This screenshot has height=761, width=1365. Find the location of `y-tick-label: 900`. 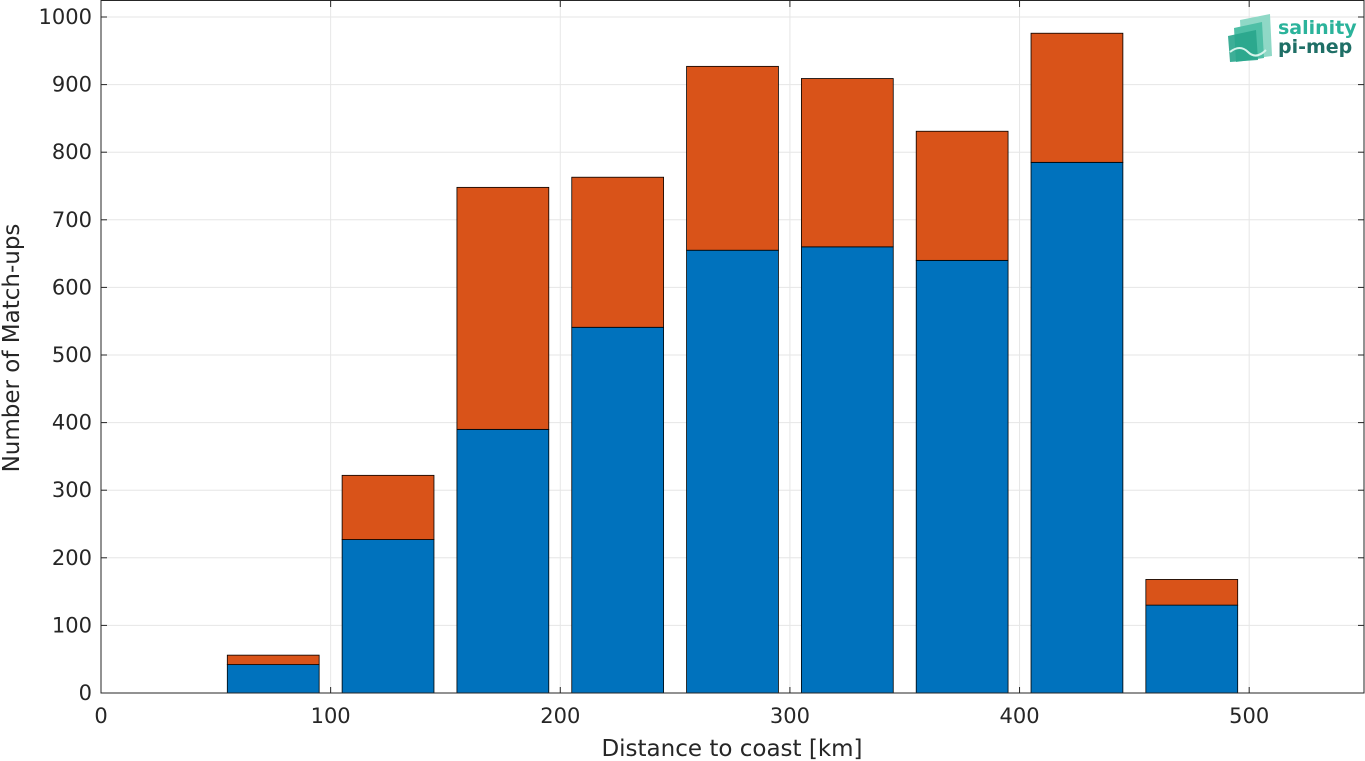

y-tick-label: 900 is located at coordinates (72, 85).